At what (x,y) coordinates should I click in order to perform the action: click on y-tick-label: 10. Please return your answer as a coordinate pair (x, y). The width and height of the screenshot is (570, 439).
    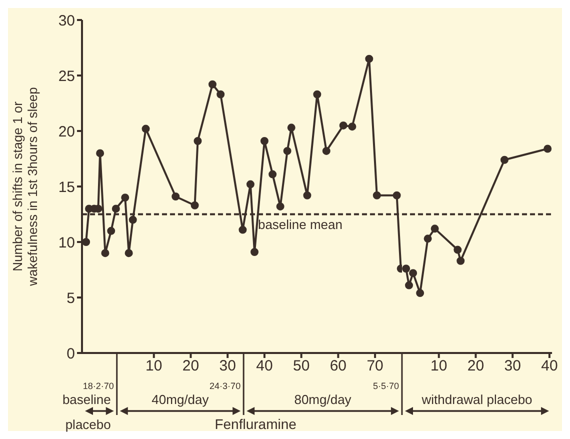
    Looking at the image, I should click on (66, 243).